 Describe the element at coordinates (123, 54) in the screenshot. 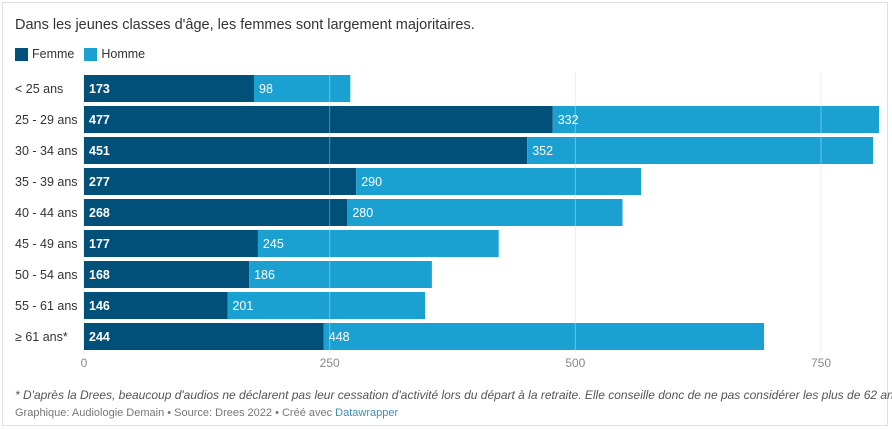

I see `legend-label-homme: Homme` at that location.